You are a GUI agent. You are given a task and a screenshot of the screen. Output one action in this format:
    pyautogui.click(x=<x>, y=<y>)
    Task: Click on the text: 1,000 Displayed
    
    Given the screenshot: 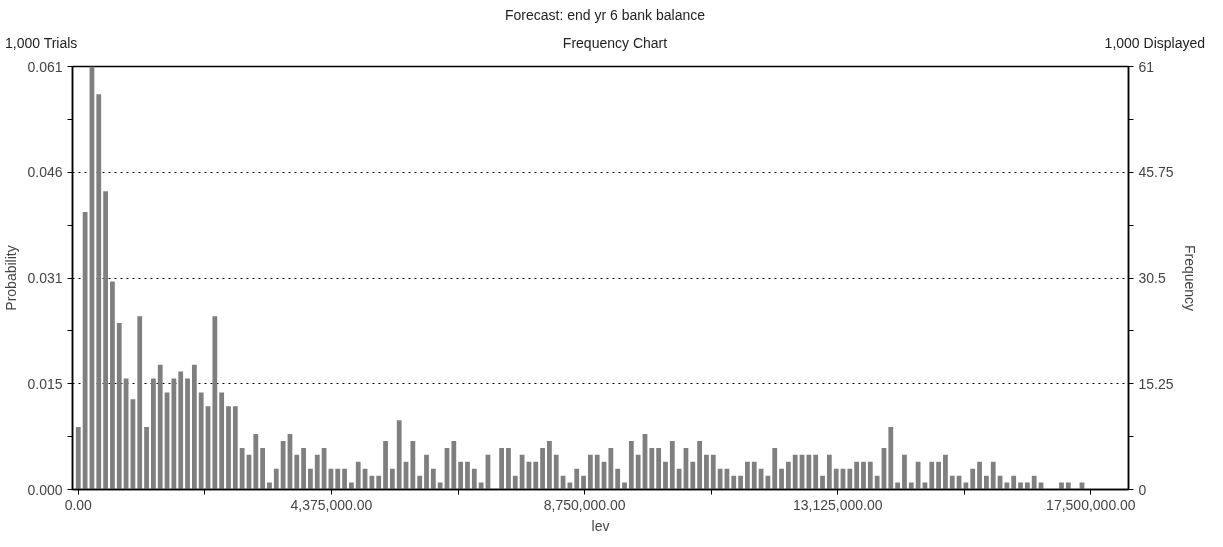 What is the action you would take?
    pyautogui.click(x=1154, y=43)
    